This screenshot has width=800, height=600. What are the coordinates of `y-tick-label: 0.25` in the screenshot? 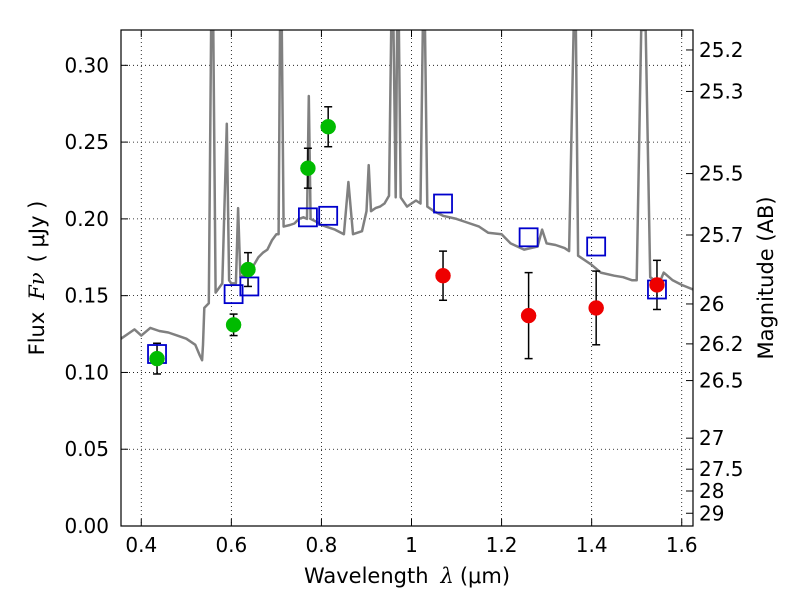 It's located at (86, 142).